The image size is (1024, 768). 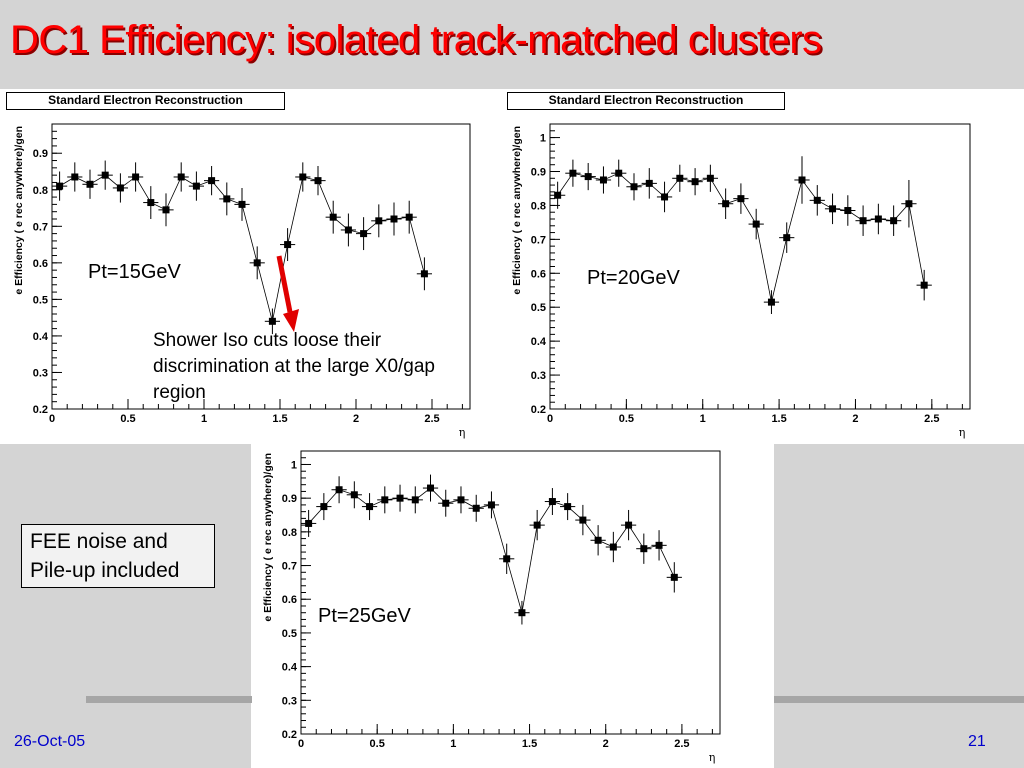 What do you see at coordinates (134, 272) in the screenshot?
I see `chart-label-pt15: Pt=15GeV` at bounding box center [134, 272].